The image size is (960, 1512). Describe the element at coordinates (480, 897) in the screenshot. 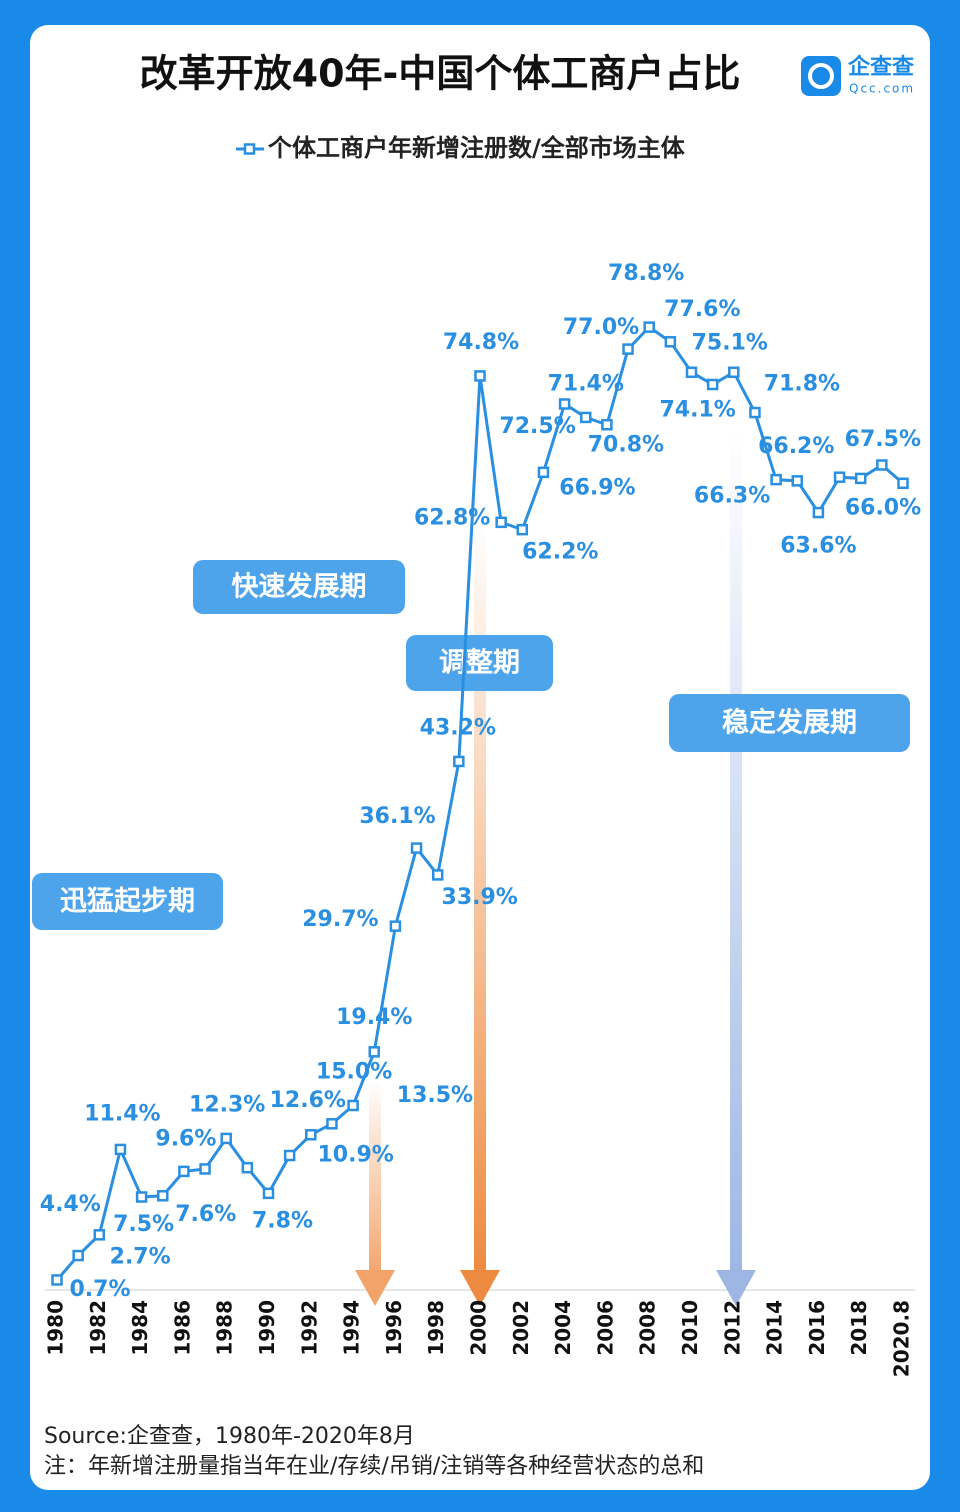

I see `data-label: 33.9%` at that location.